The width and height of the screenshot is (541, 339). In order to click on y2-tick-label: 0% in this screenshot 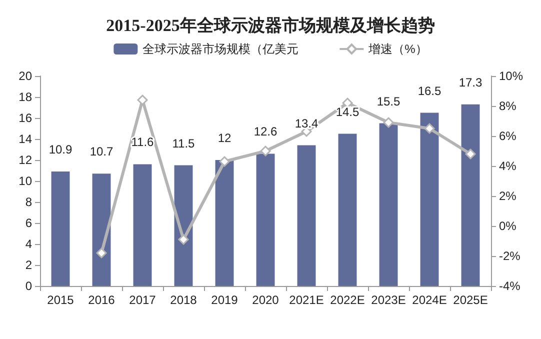, I will do `click(508, 226)`.